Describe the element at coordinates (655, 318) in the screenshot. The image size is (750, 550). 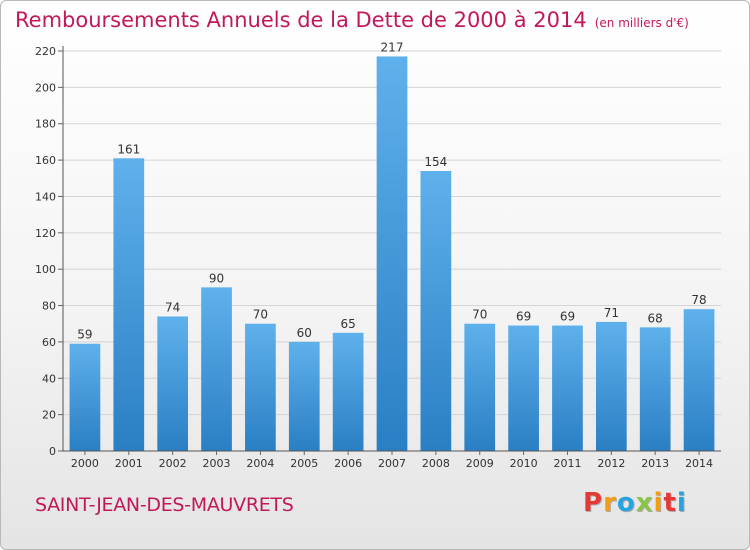
I see `bar-value-label: 68` at that location.